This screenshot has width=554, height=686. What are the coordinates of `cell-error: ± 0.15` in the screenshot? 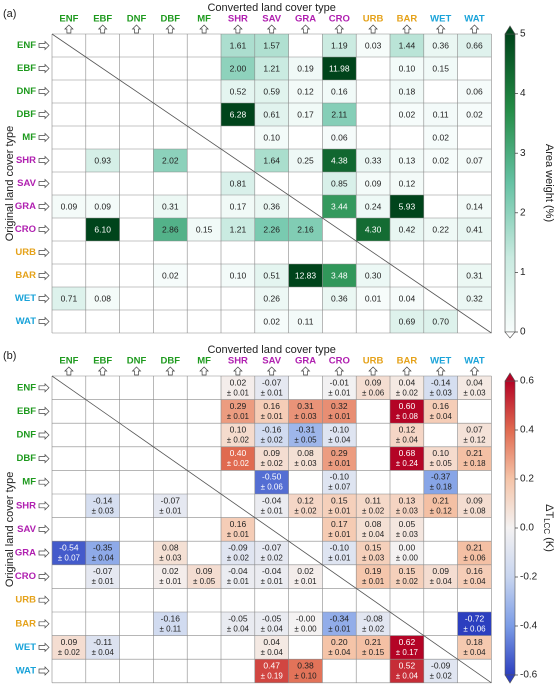 It's located at (373, 652).